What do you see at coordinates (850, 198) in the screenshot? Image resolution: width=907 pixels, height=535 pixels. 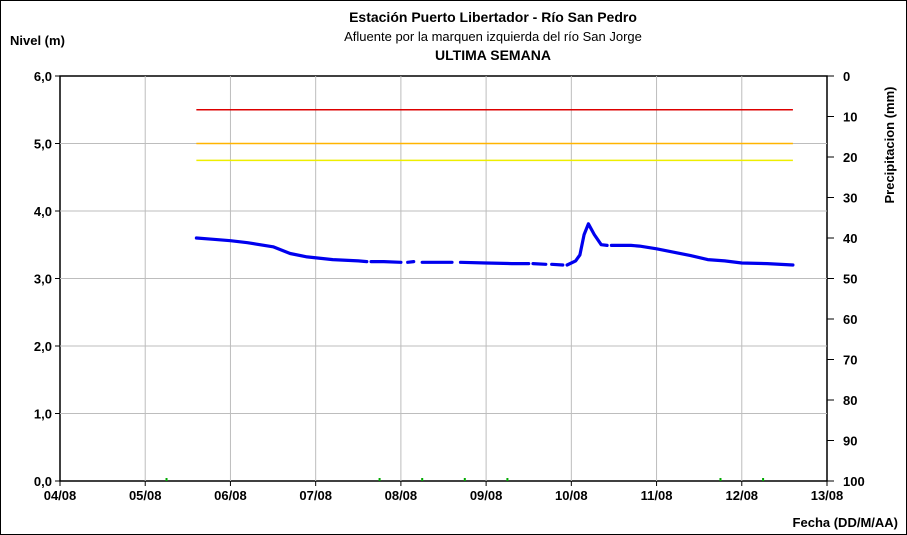 I see `y2-tick-label: 30` at bounding box center [850, 198].